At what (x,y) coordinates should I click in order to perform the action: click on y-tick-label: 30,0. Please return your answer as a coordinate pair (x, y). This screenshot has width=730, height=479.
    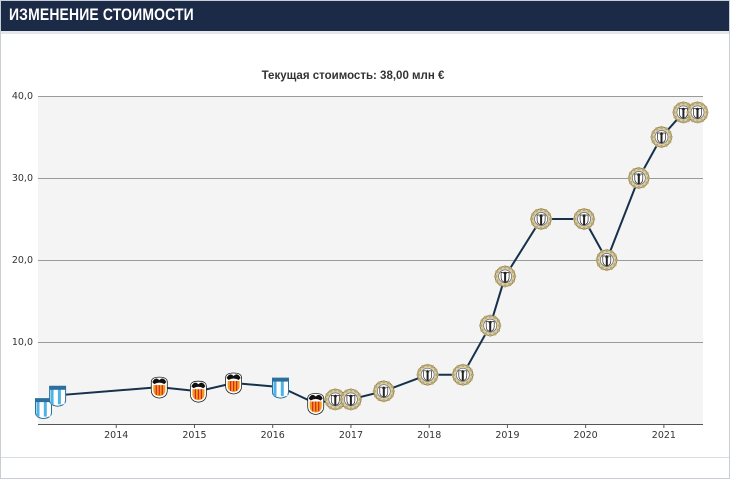
    Looking at the image, I should click on (22, 178).